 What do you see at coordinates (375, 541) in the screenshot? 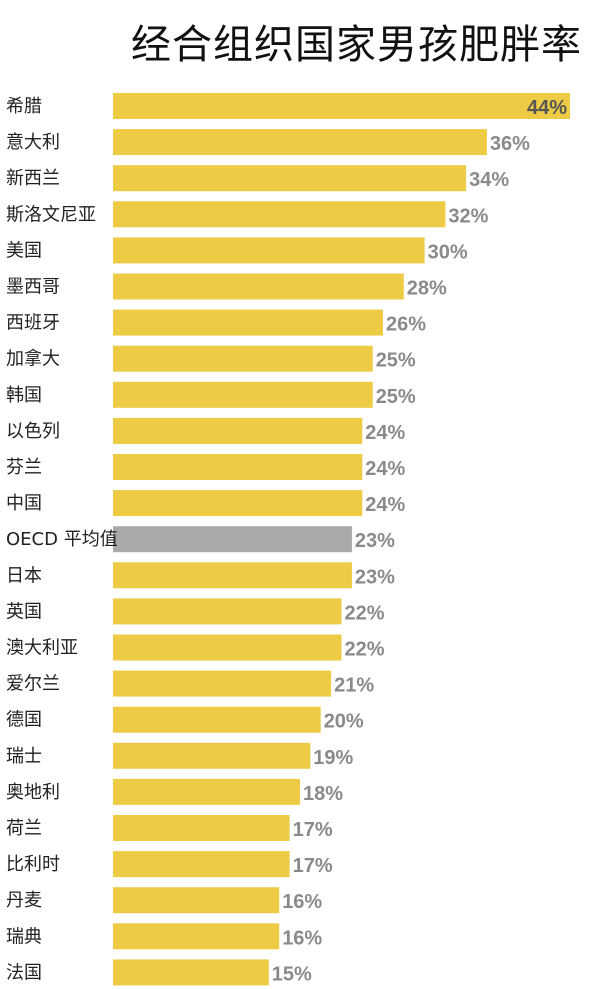
I see `value-label-13: 23%` at bounding box center [375, 541].